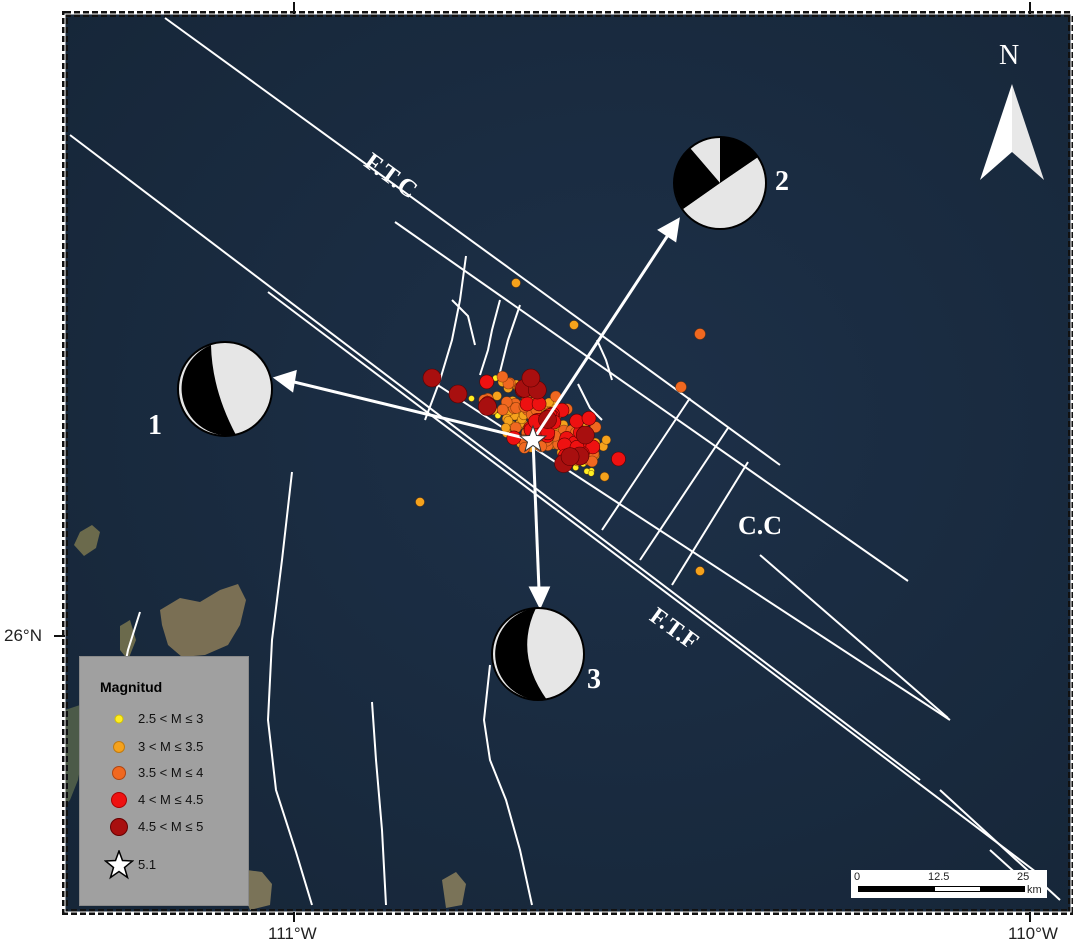 Image resolution: width=1073 pixels, height=947 pixels. I want to click on legend-item: 2.5 < M ≤ 3, so click(164, 719).